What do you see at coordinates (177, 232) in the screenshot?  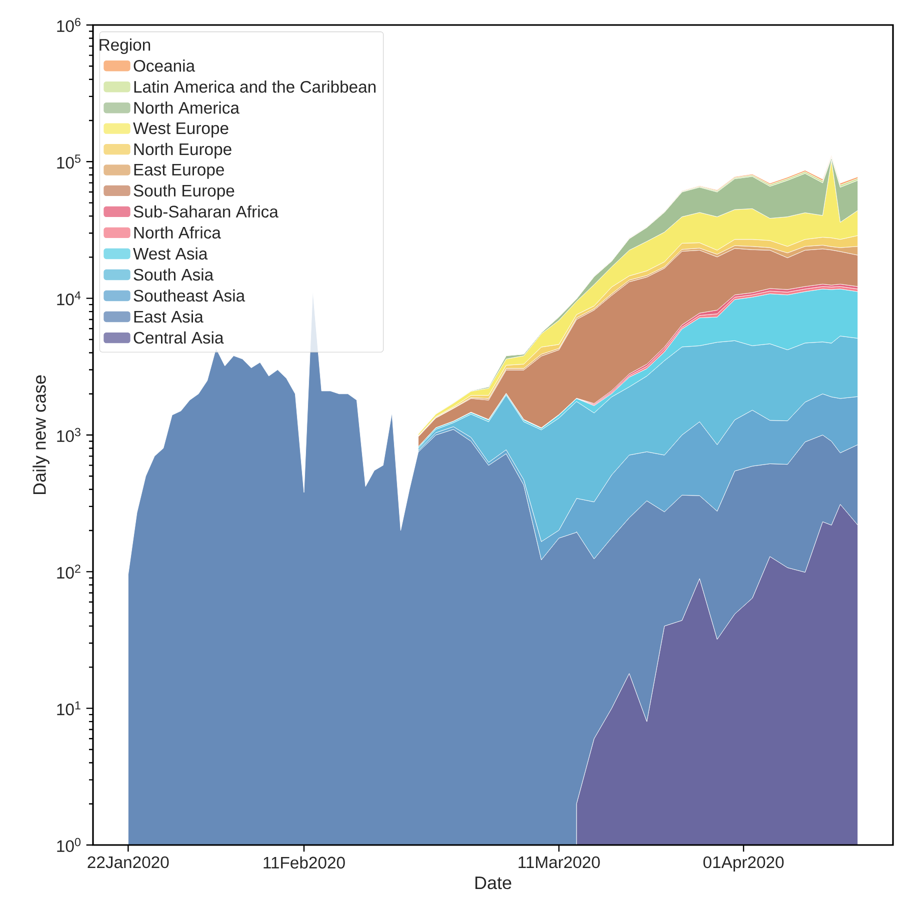 I see `legend-label: North Africa` at bounding box center [177, 232].